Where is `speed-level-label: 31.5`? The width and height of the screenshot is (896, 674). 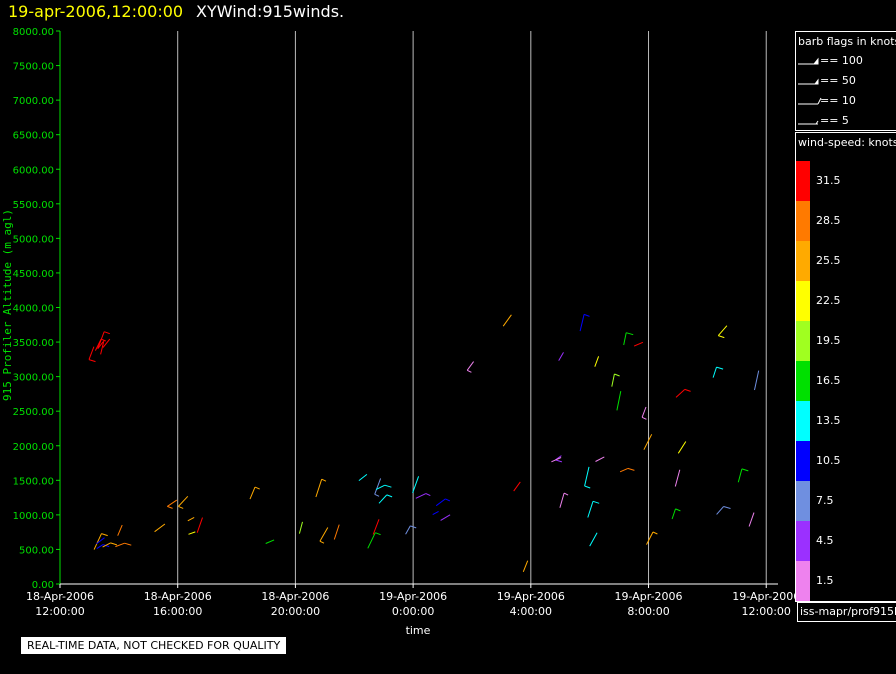
speed-level-label: 31.5 is located at coordinates (828, 180).